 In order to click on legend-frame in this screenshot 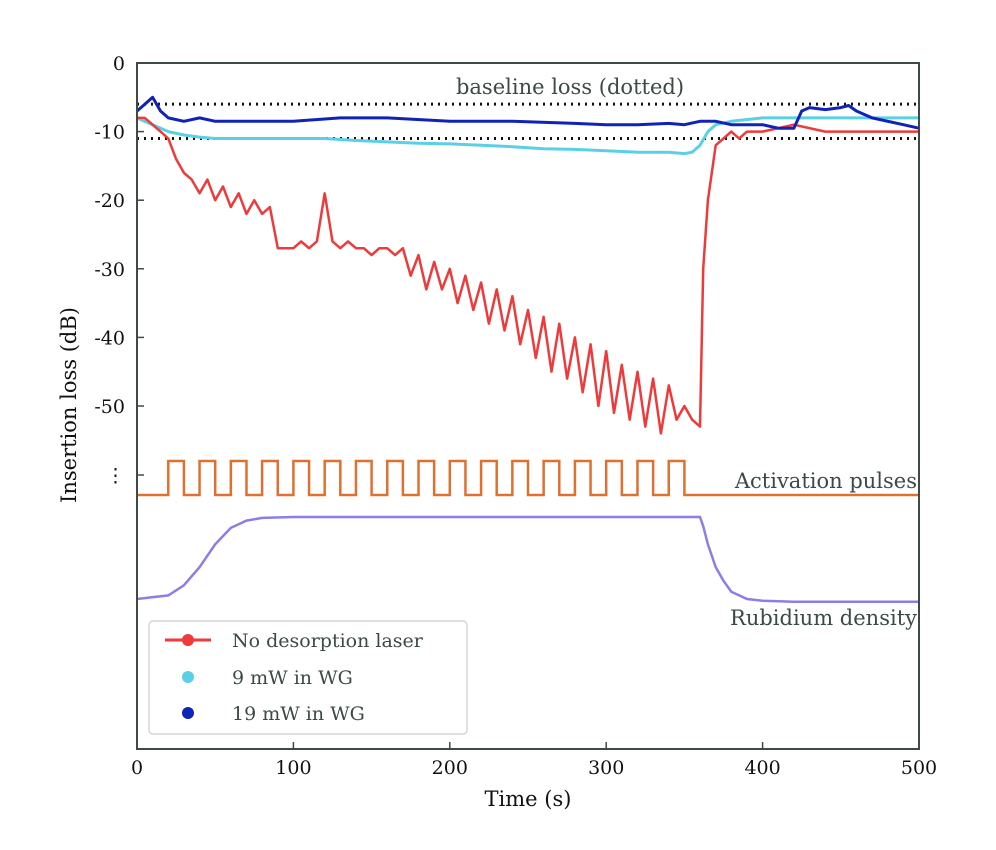, I will do `click(308, 677)`.